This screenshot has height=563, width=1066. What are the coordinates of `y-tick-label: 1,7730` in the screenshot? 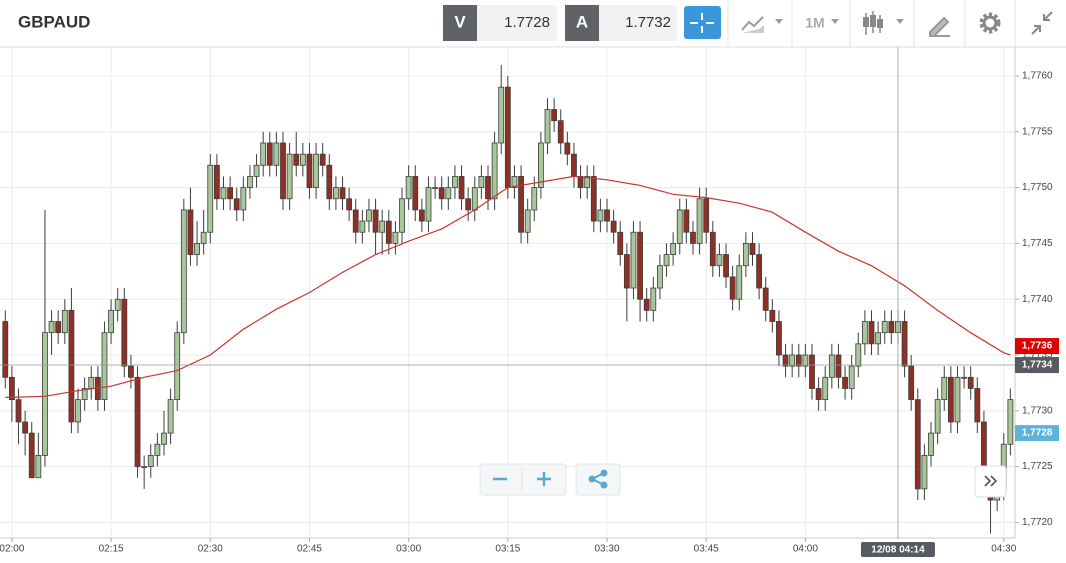 It's located at (1037, 410).